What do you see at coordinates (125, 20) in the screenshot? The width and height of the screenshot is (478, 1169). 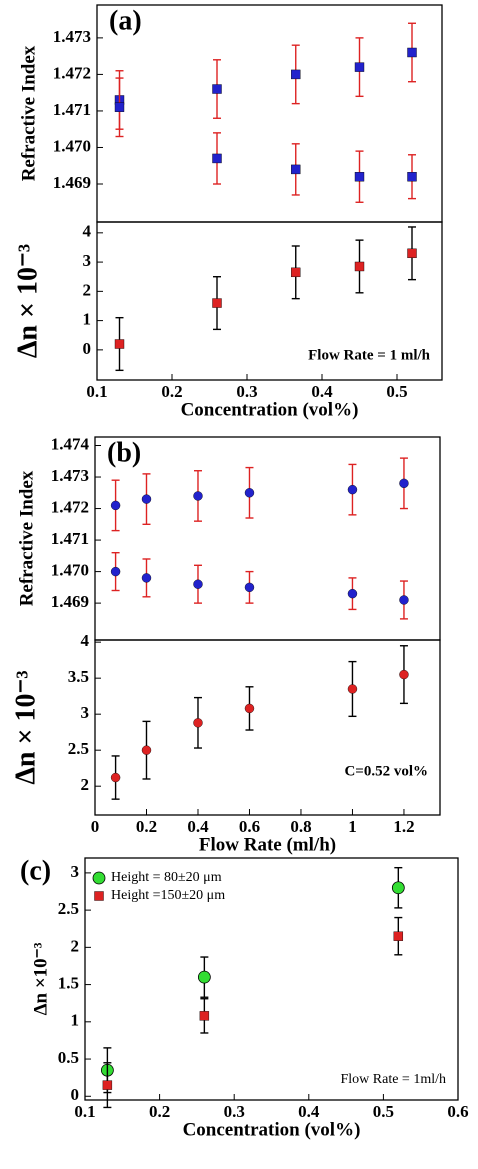 I see `panel-label: (a)` at bounding box center [125, 20].